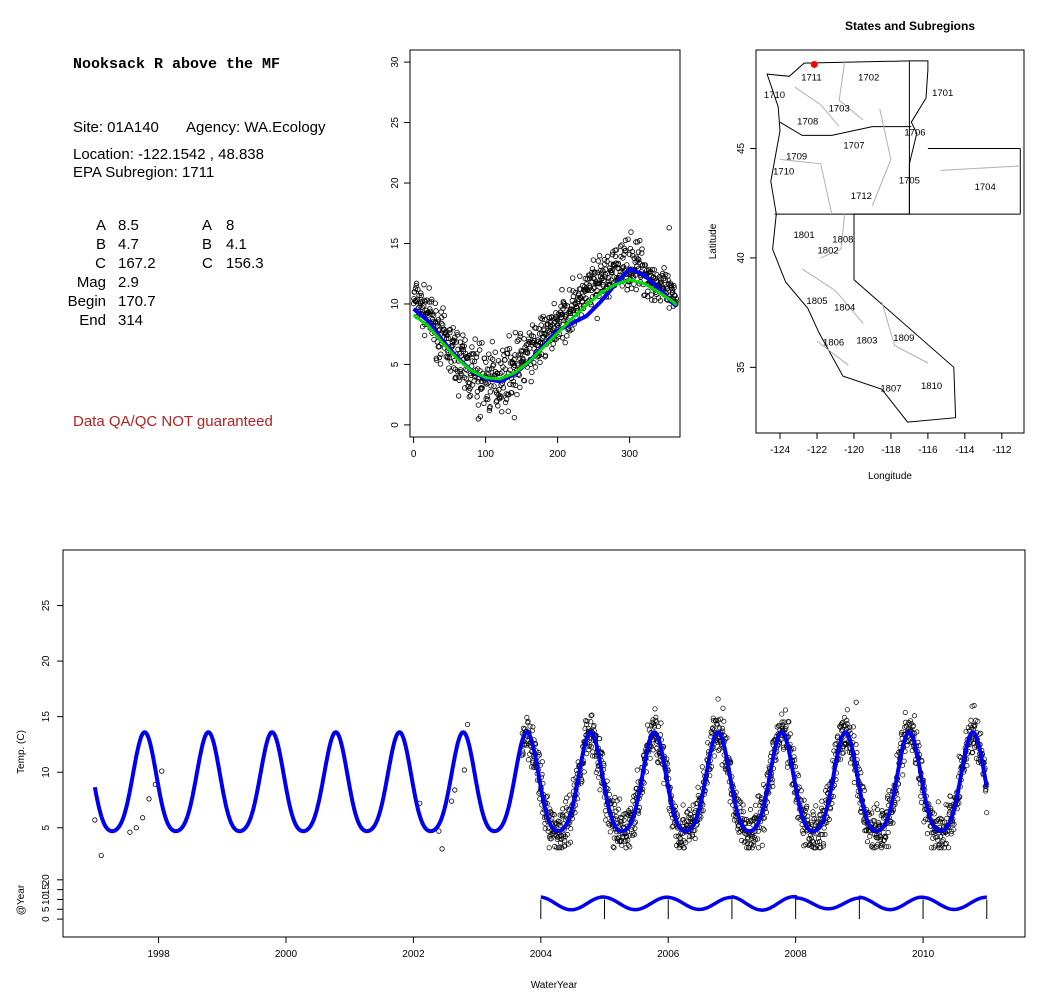  Describe the element at coordinates (914, 132) in the screenshot. I see `subregion-label: 1706` at that location.